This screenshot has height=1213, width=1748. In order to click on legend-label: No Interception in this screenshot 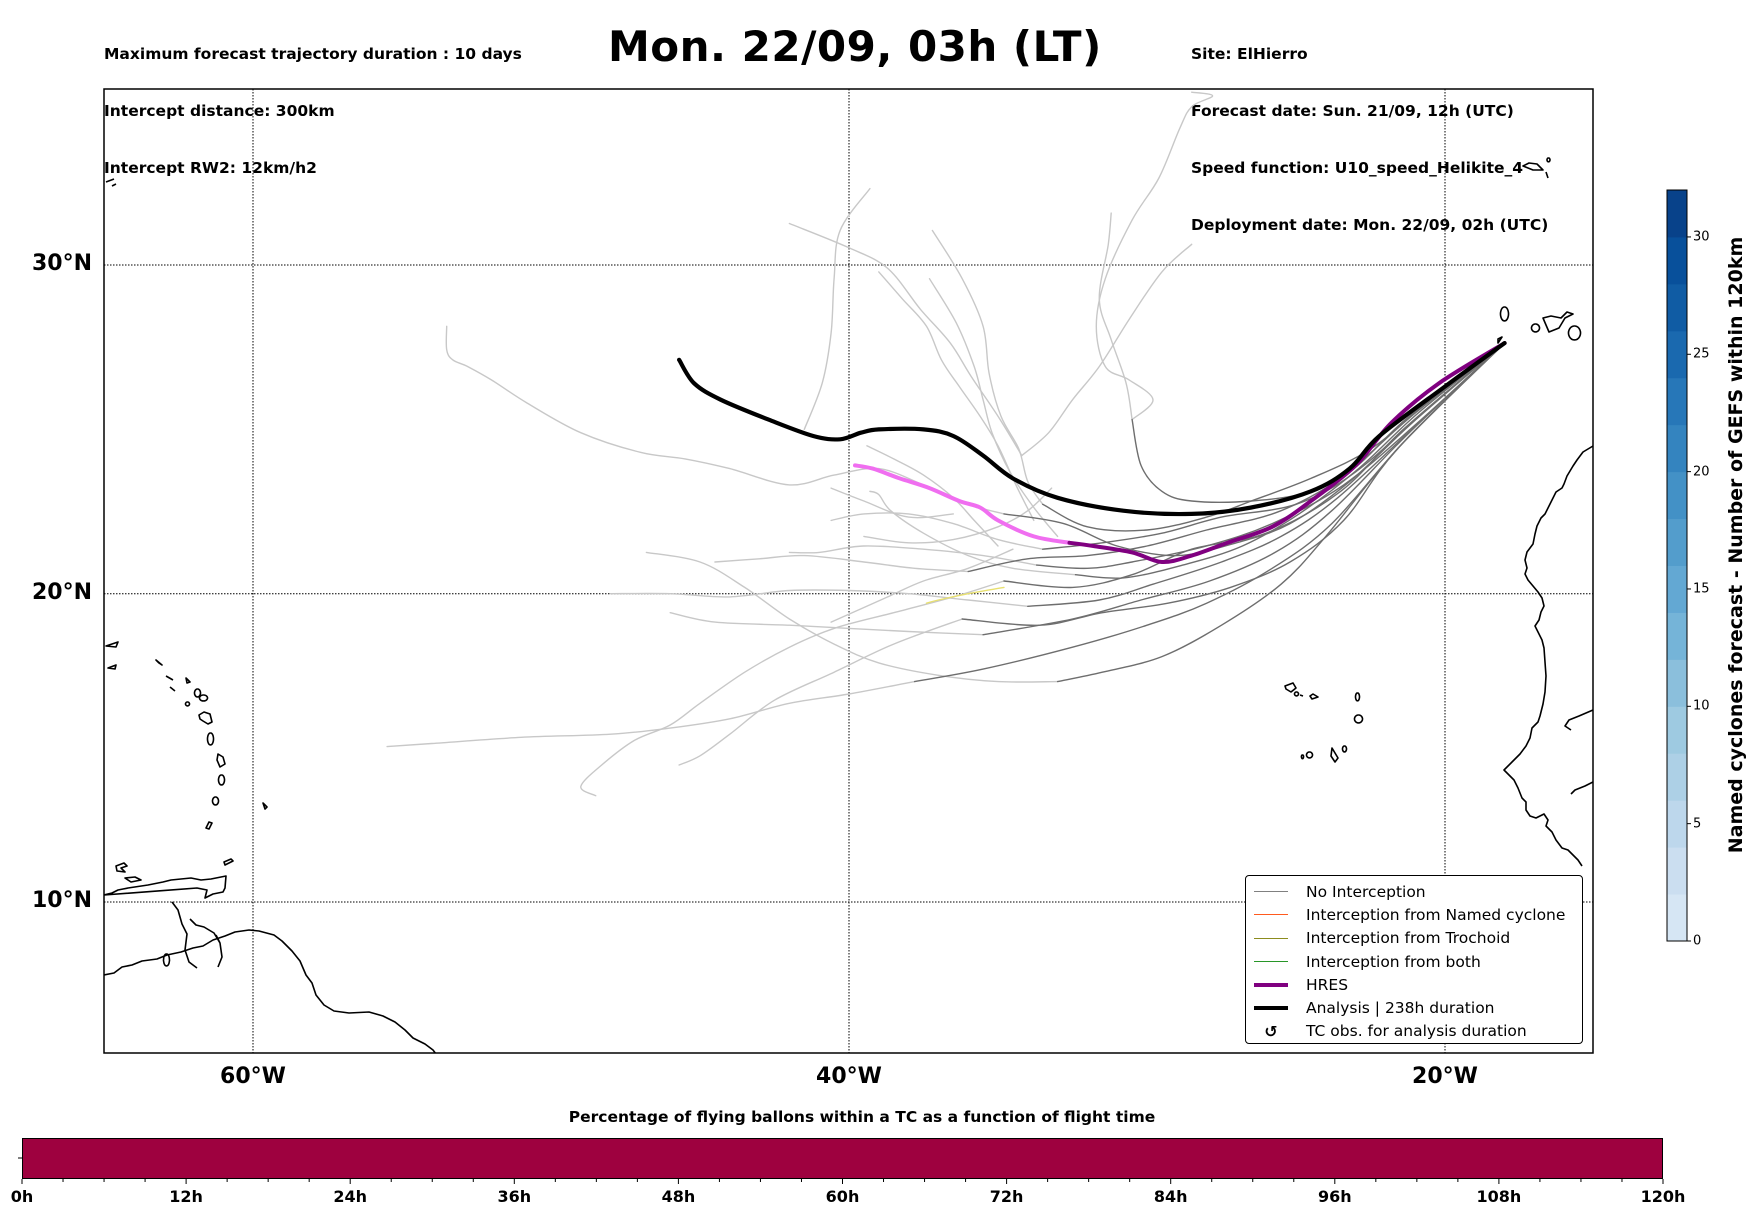, I will do `click(1366, 891)`.